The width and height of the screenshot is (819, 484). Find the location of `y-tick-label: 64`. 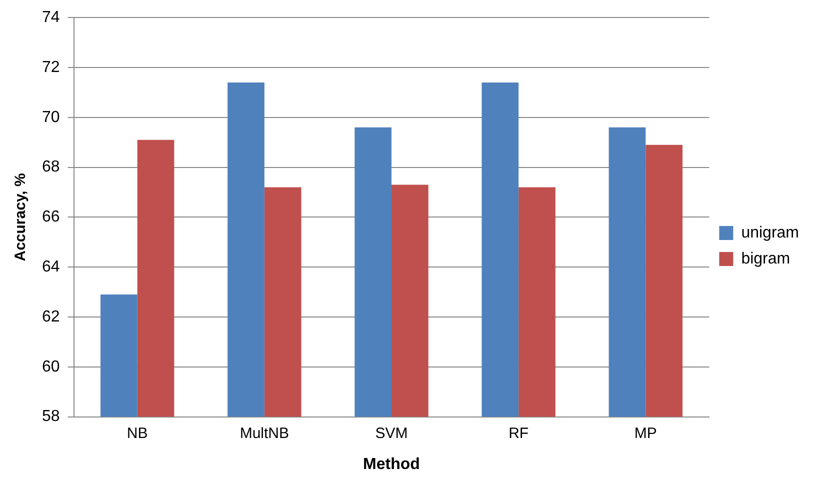

y-tick-label: 64 is located at coordinates (51, 267).